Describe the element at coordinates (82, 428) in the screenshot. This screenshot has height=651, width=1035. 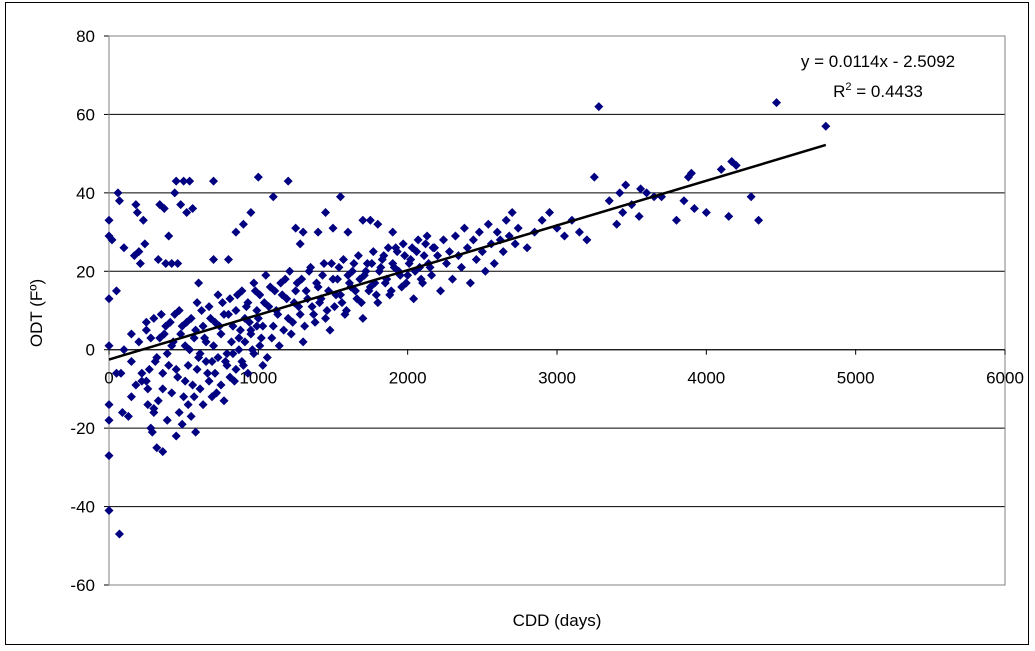
I see `y-tick-label: -20` at that location.